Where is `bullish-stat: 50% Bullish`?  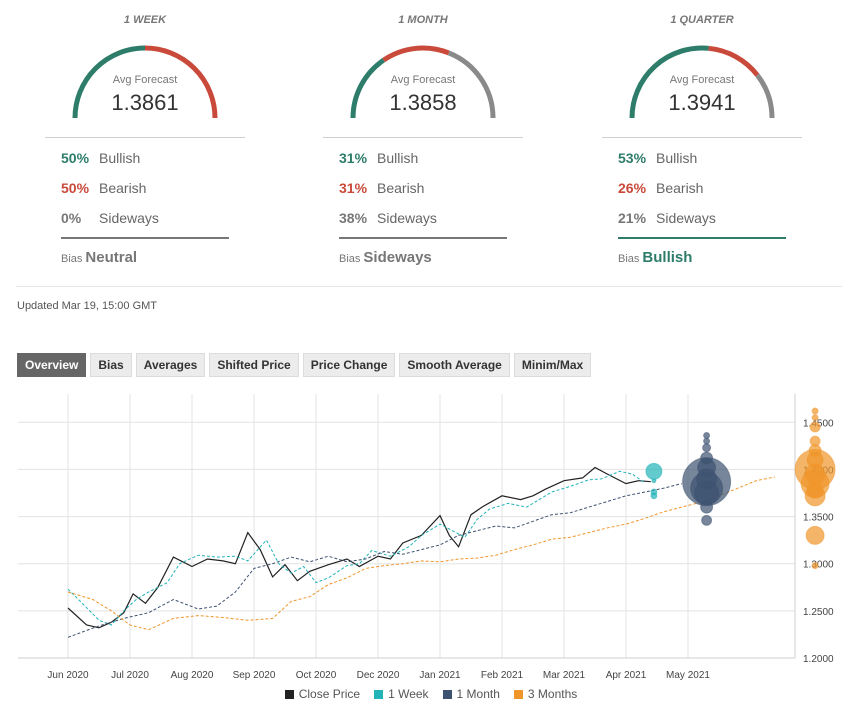 bullish-stat: 50% Bullish is located at coordinates (100, 158).